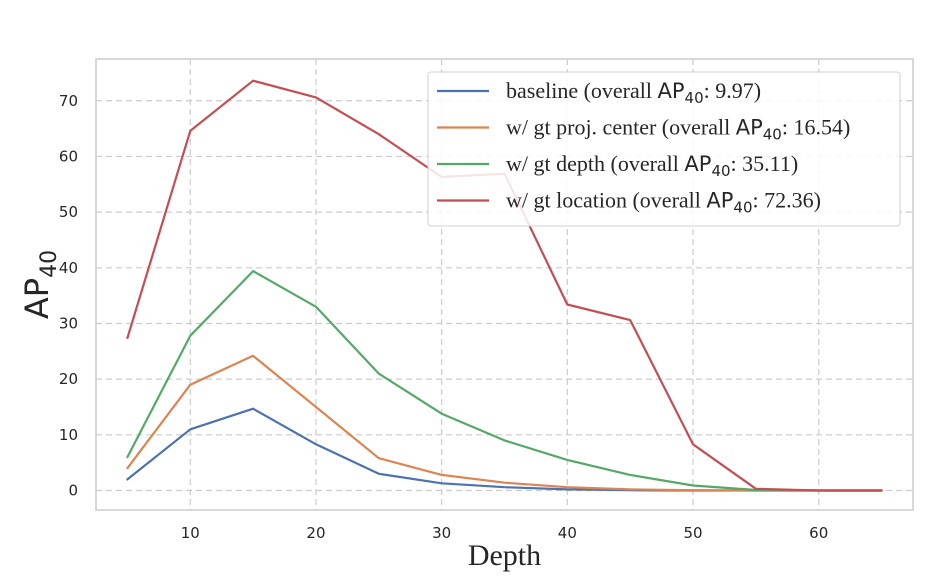  What do you see at coordinates (37, 298) in the screenshot?
I see `y-axis-label-main: AP` at bounding box center [37, 298].